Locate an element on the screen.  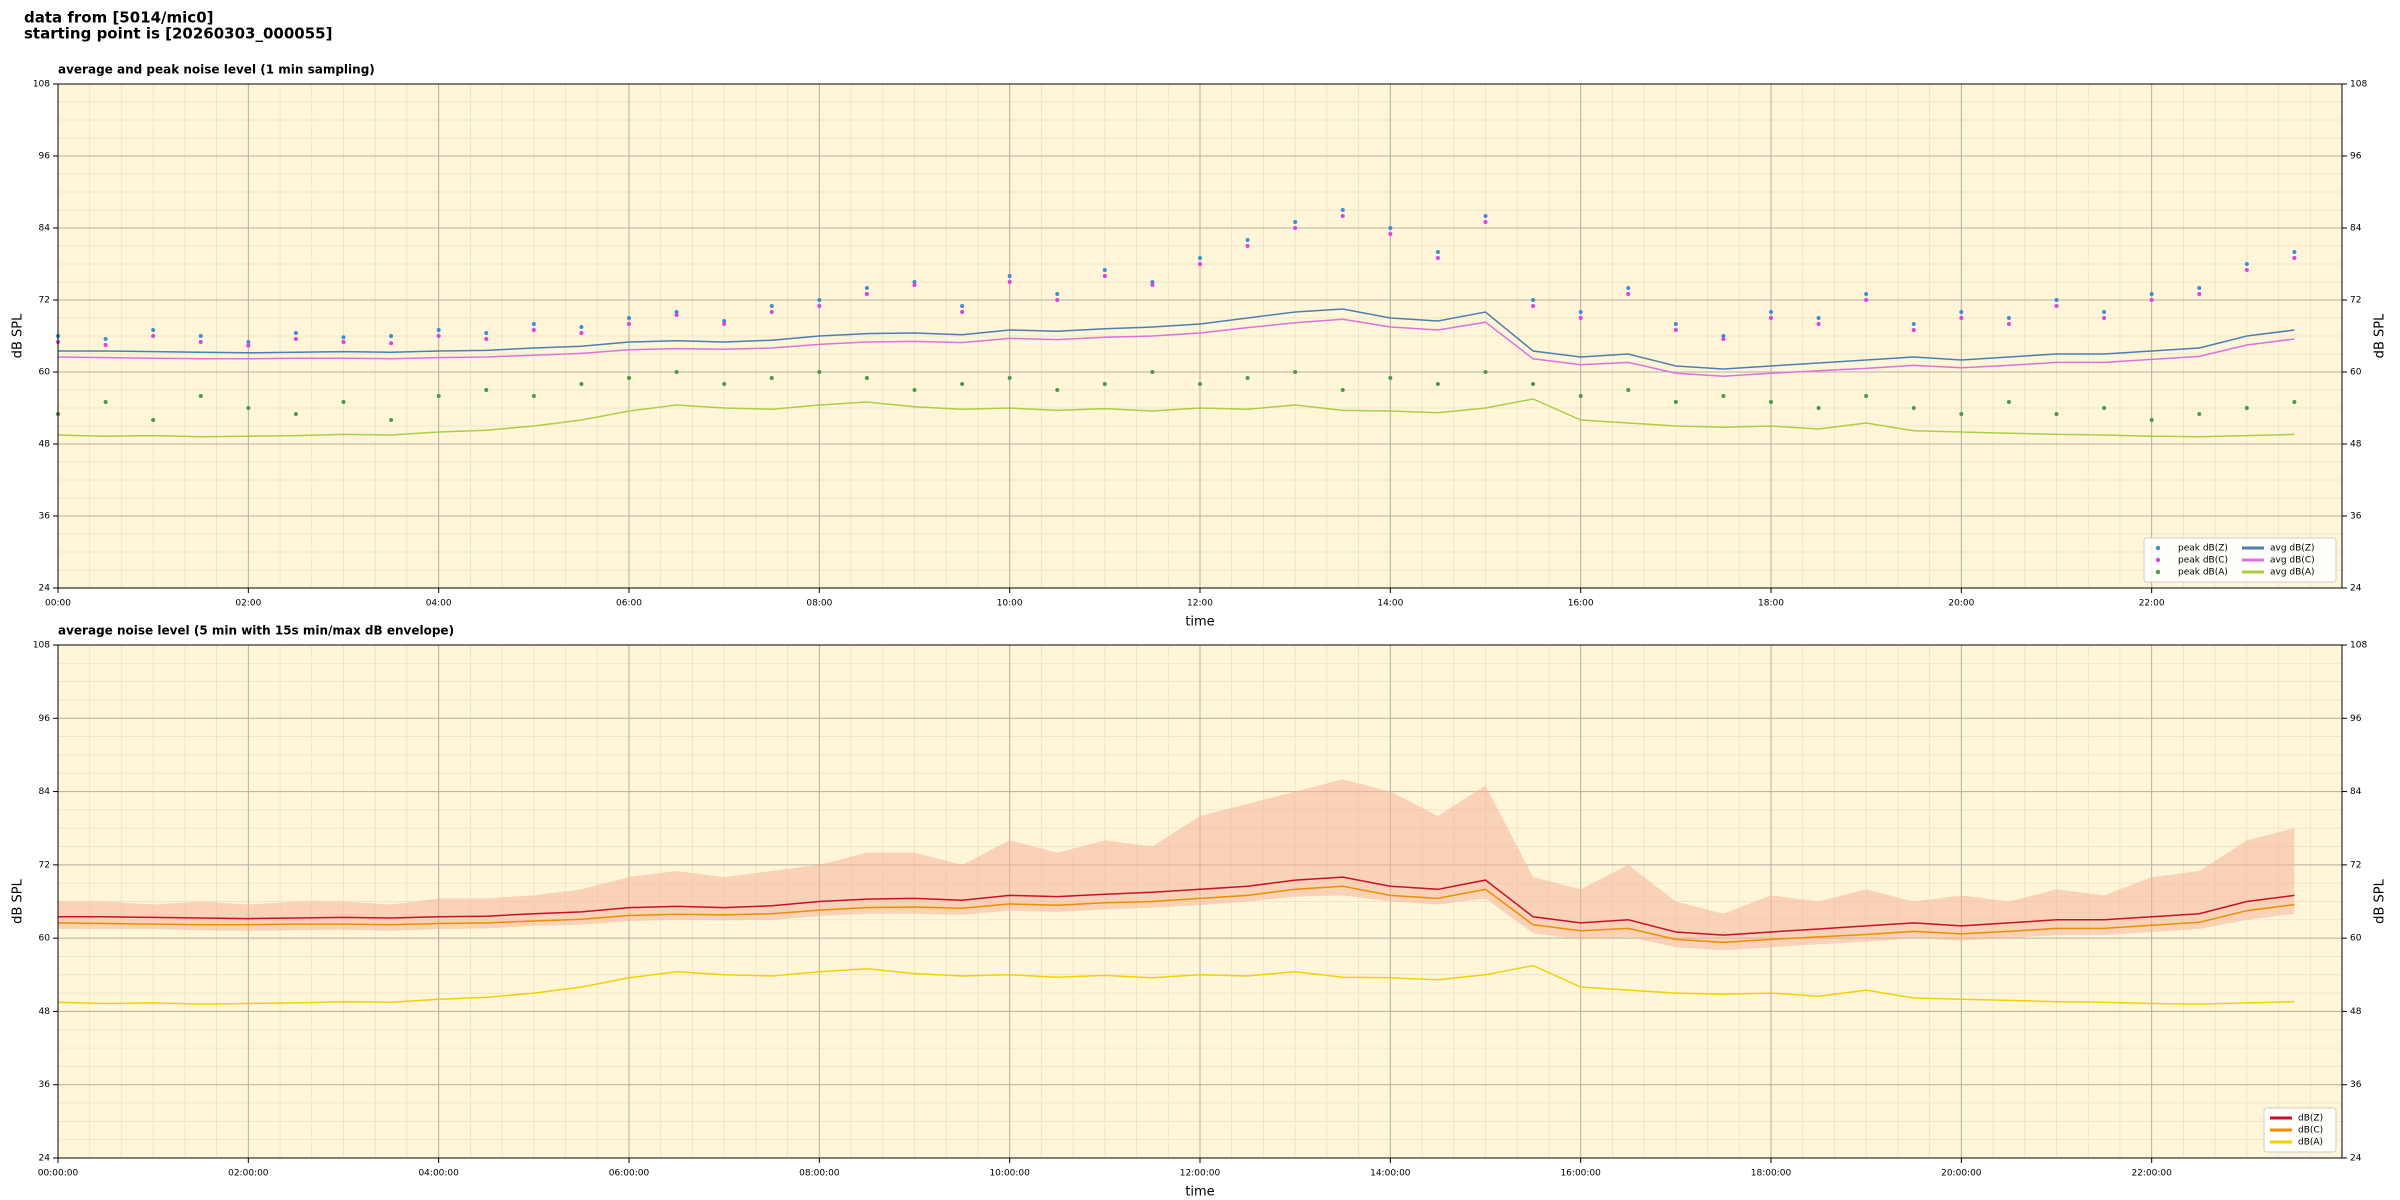
x-tick-label: 06:00:00 is located at coordinates (629, 1174).